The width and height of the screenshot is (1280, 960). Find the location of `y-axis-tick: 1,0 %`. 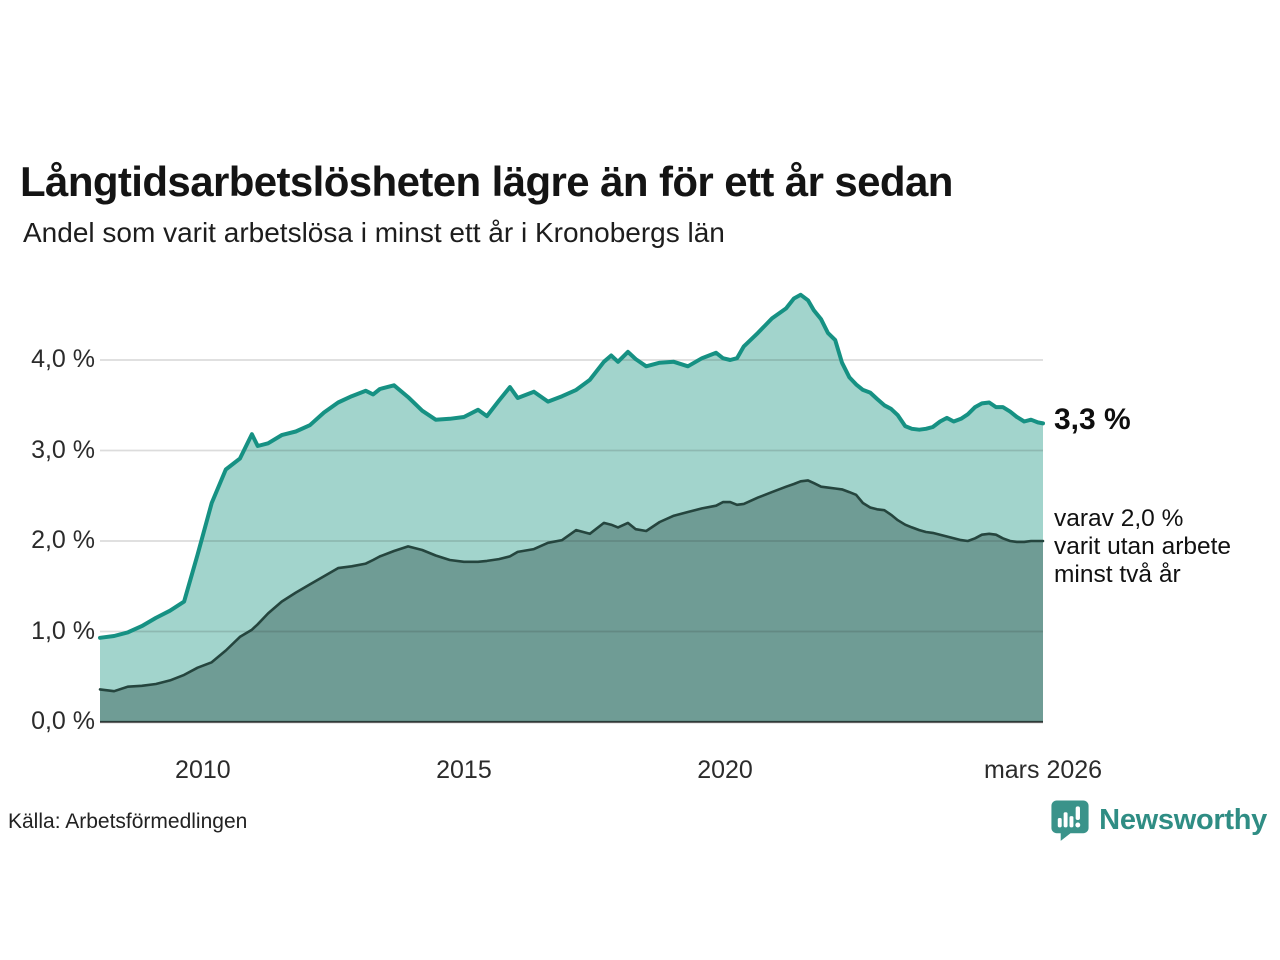

y-axis-tick: 1,0 % is located at coordinates (63, 630).